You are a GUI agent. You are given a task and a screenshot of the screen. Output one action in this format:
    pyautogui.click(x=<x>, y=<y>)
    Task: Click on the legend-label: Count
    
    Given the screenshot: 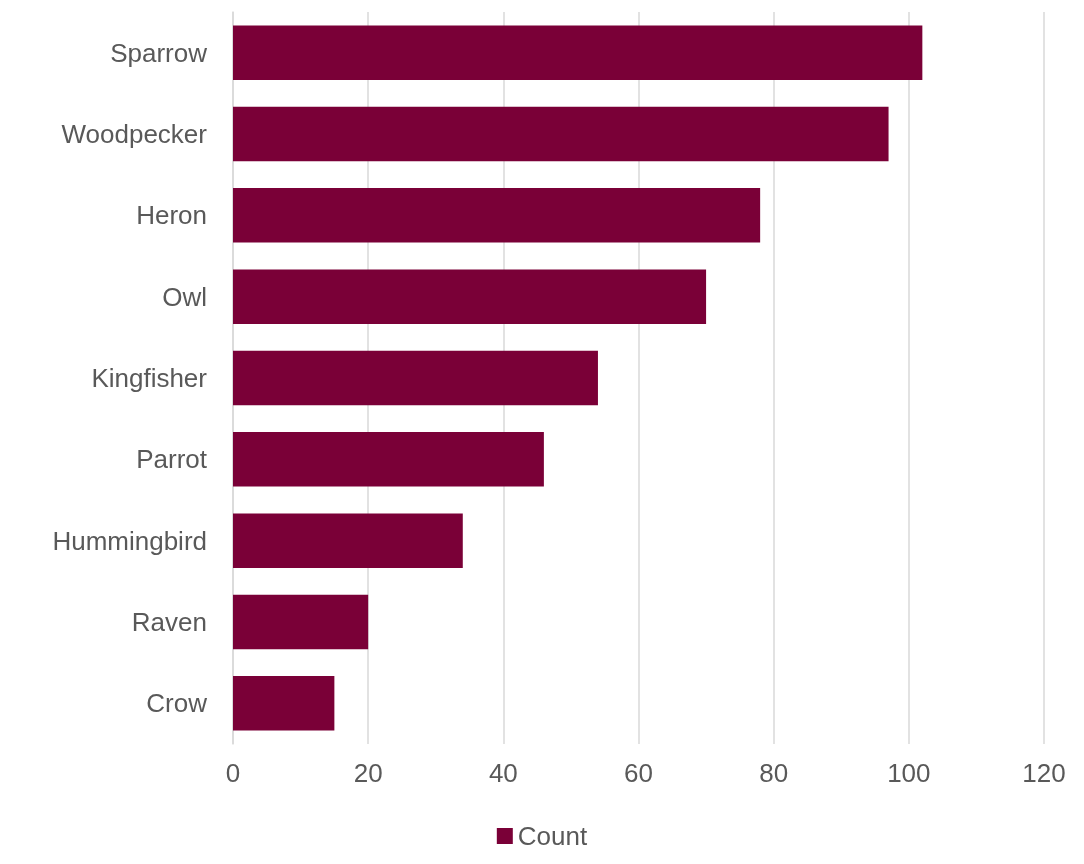 What is the action you would take?
    pyautogui.click(x=552, y=836)
    